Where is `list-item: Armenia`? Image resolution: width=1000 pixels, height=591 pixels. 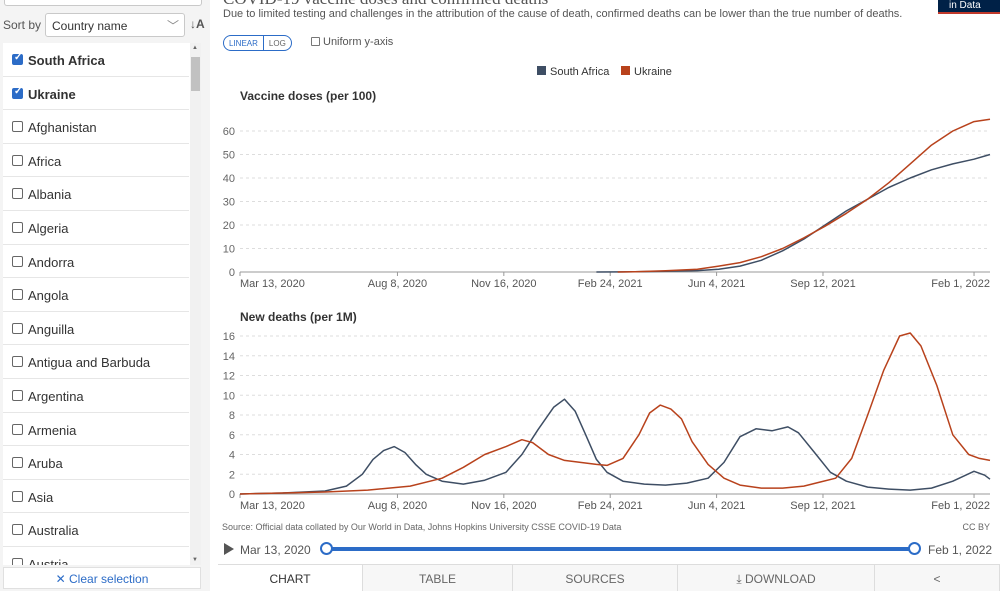
list-item: Armenia is located at coordinates (96, 430).